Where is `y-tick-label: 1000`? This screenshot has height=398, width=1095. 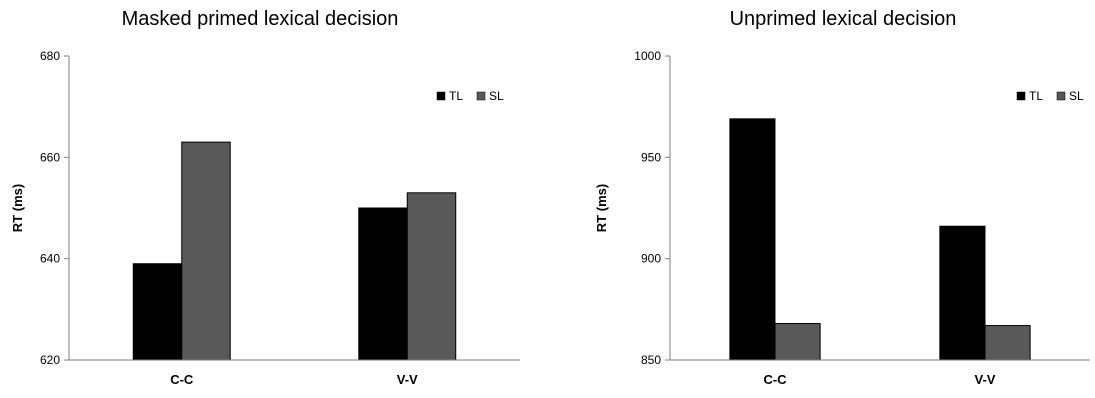 y-tick-label: 1000 is located at coordinates (647, 56).